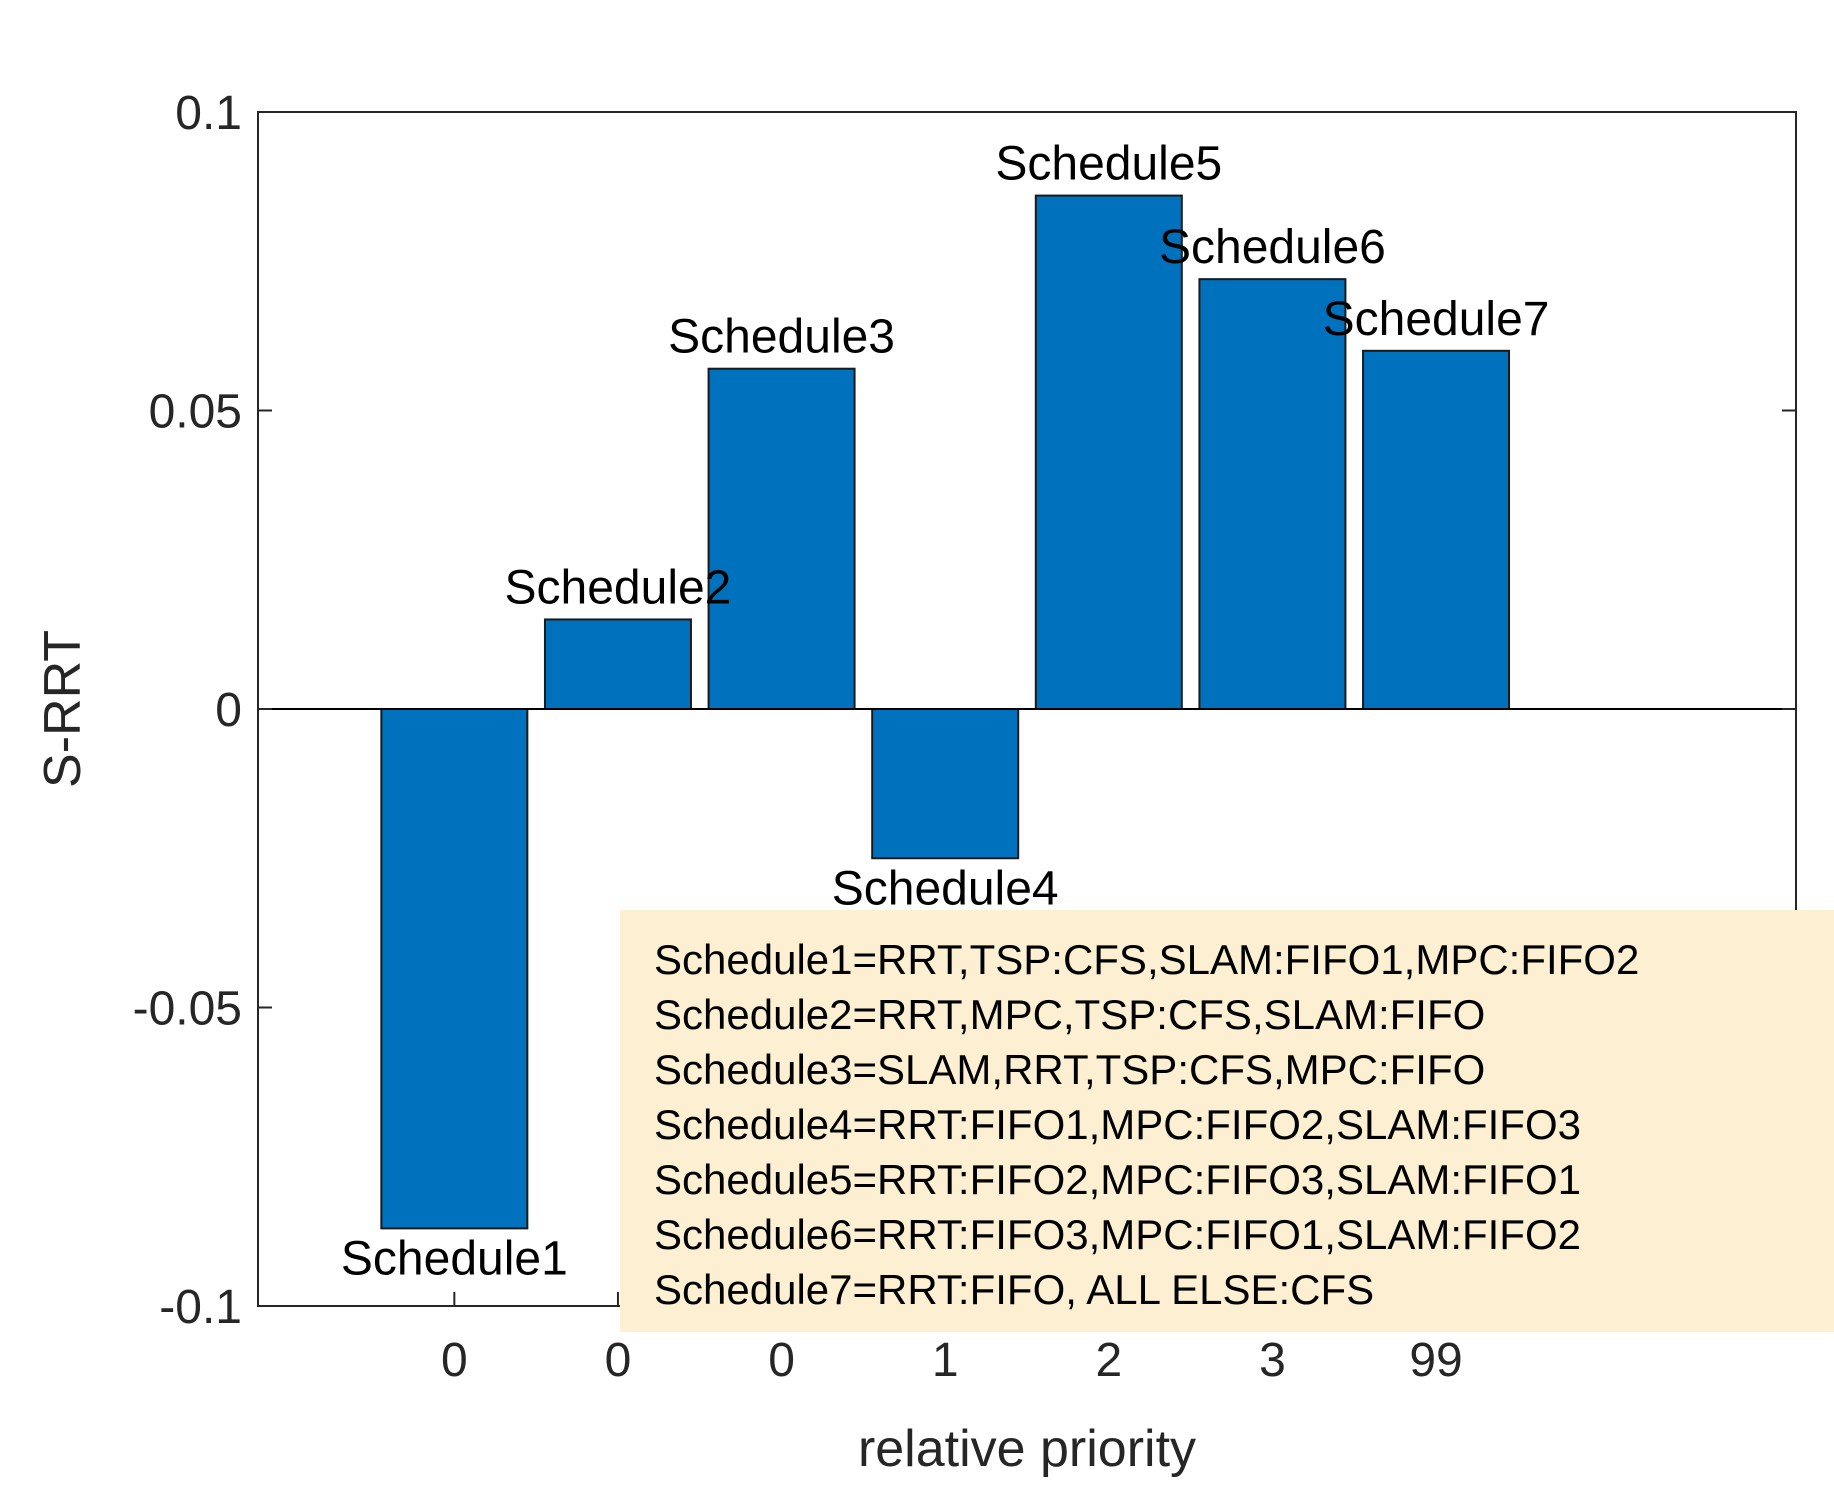 This screenshot has width=1834, height=1486. Describe the element at coordinates (1070, 1014) in the screenshot. I see `schedule-definition-2: Schedule2=RRT,MPC,TSP:CFS,SLAM:FIFO` at that location.